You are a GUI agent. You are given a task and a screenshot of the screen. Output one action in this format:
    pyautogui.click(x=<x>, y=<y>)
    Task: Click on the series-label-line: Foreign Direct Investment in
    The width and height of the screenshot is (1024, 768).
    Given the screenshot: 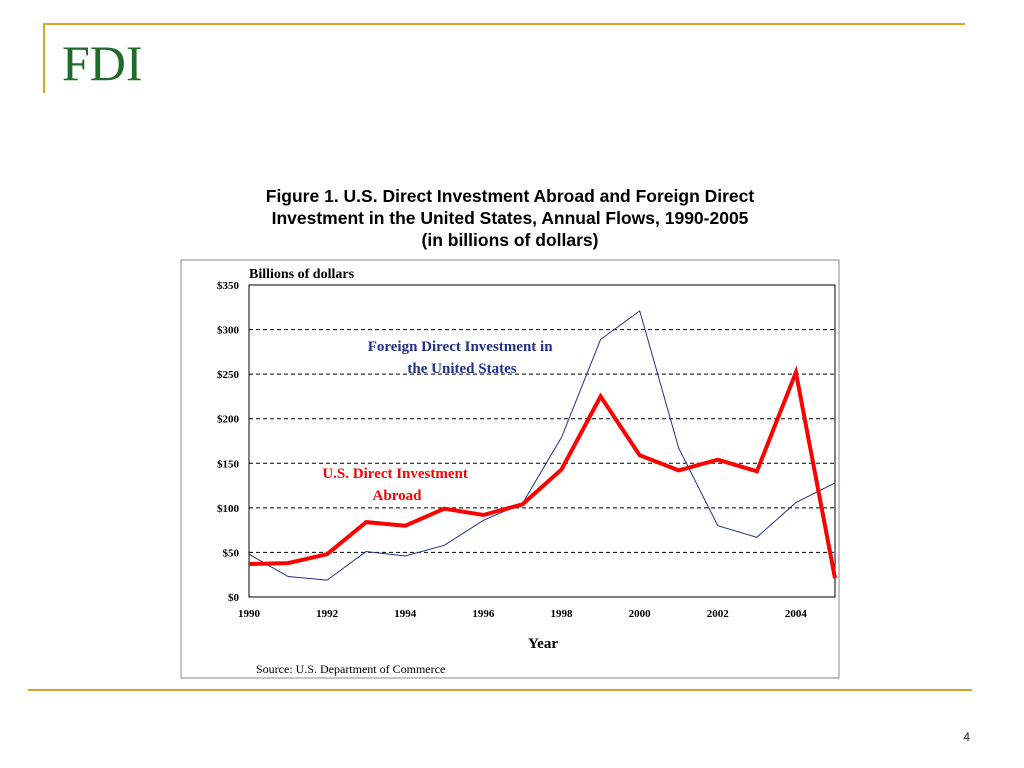 What is the action you would take?
    pyautogui.click(x=460, y=347)
    